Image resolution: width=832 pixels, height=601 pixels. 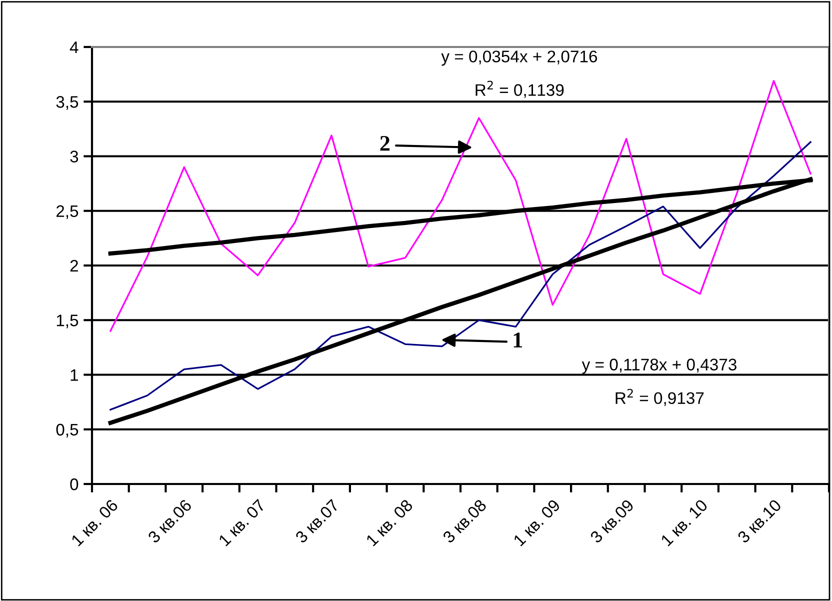 What do you see at coordinates (94, 522) in the screenshot?
I see `x-tick-label: 1 кв. 06` at bounding box center [94, 522].